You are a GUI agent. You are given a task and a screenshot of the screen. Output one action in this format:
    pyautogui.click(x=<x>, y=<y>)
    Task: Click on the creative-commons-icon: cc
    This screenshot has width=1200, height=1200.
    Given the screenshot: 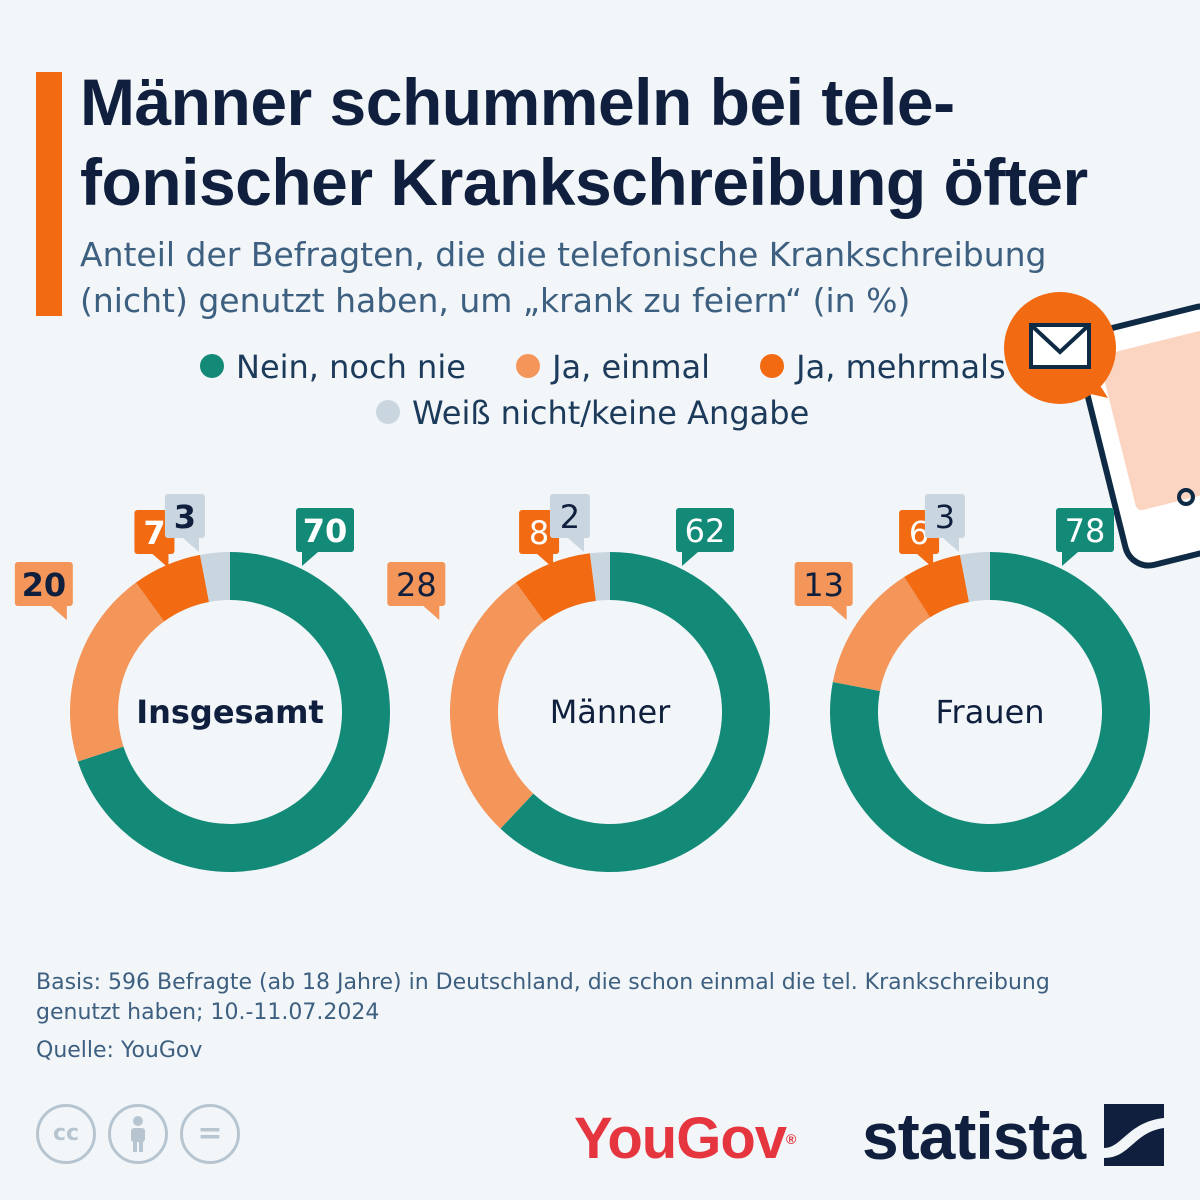 What is the action you would take?
    pyautogui.click(x=66, y=1134)
    